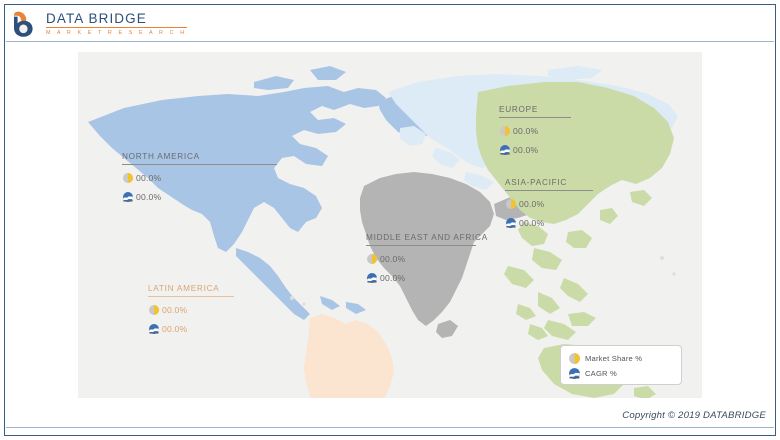 The image size is (780, 440). Describe the element at coordinates (116, 20) in the screenshot. I see `brand-title: DATA BRIDGE` at that location.